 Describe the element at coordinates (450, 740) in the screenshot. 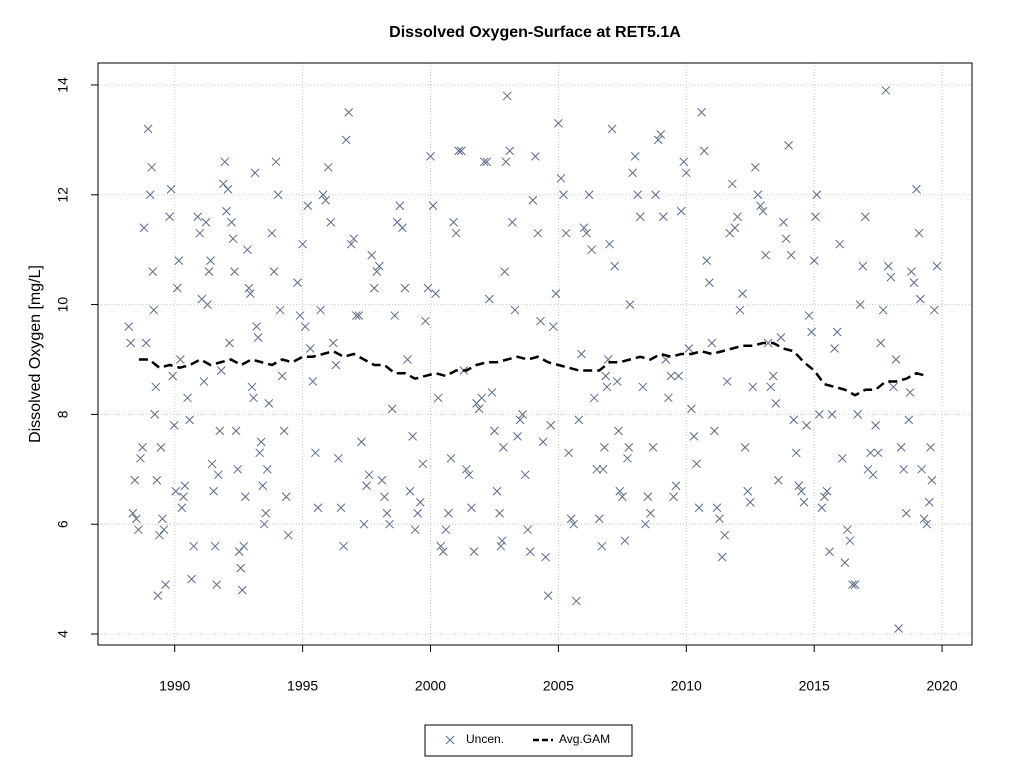

I see `legend-marker` at that location.